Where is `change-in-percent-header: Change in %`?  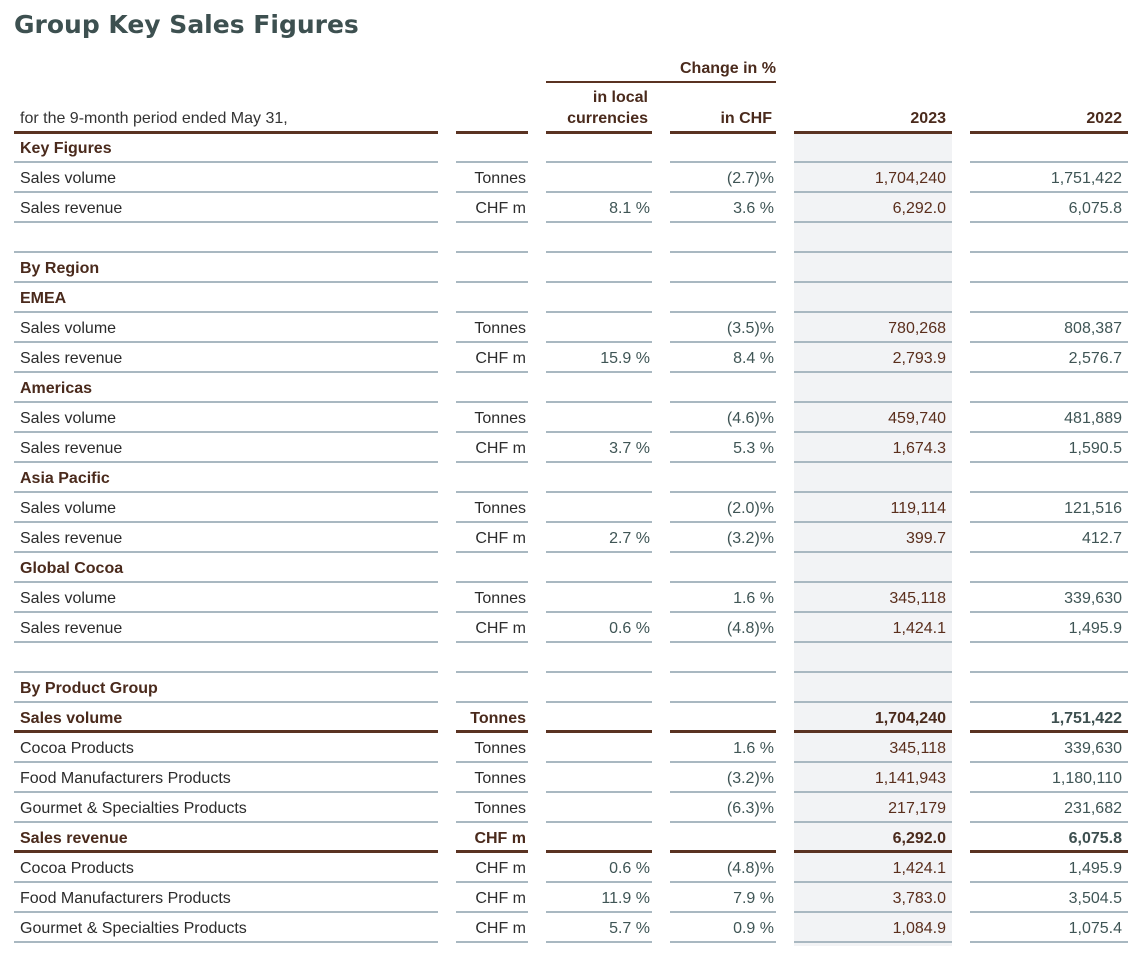
change-in-percent-header: Change in % is located at coordinates (727, 68).